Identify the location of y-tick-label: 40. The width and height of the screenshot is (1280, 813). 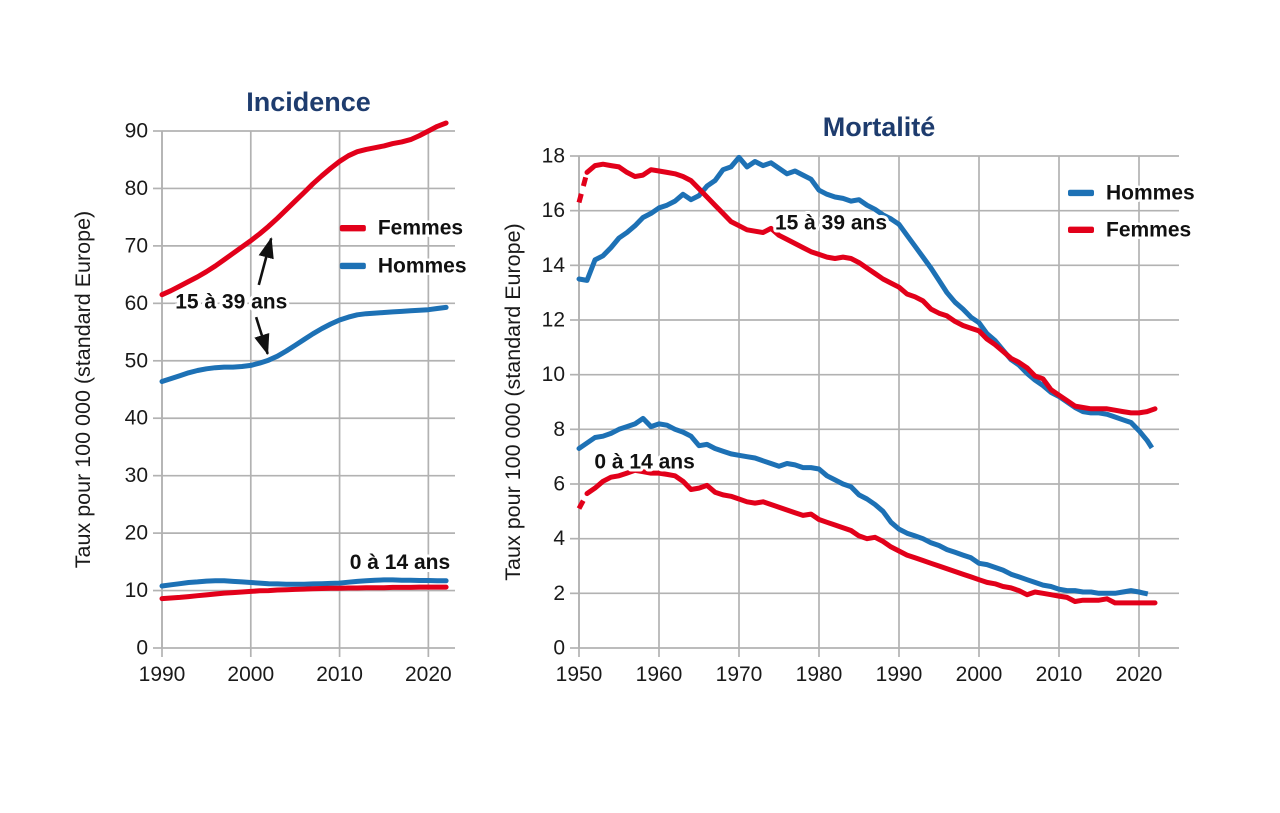
(136, 418).